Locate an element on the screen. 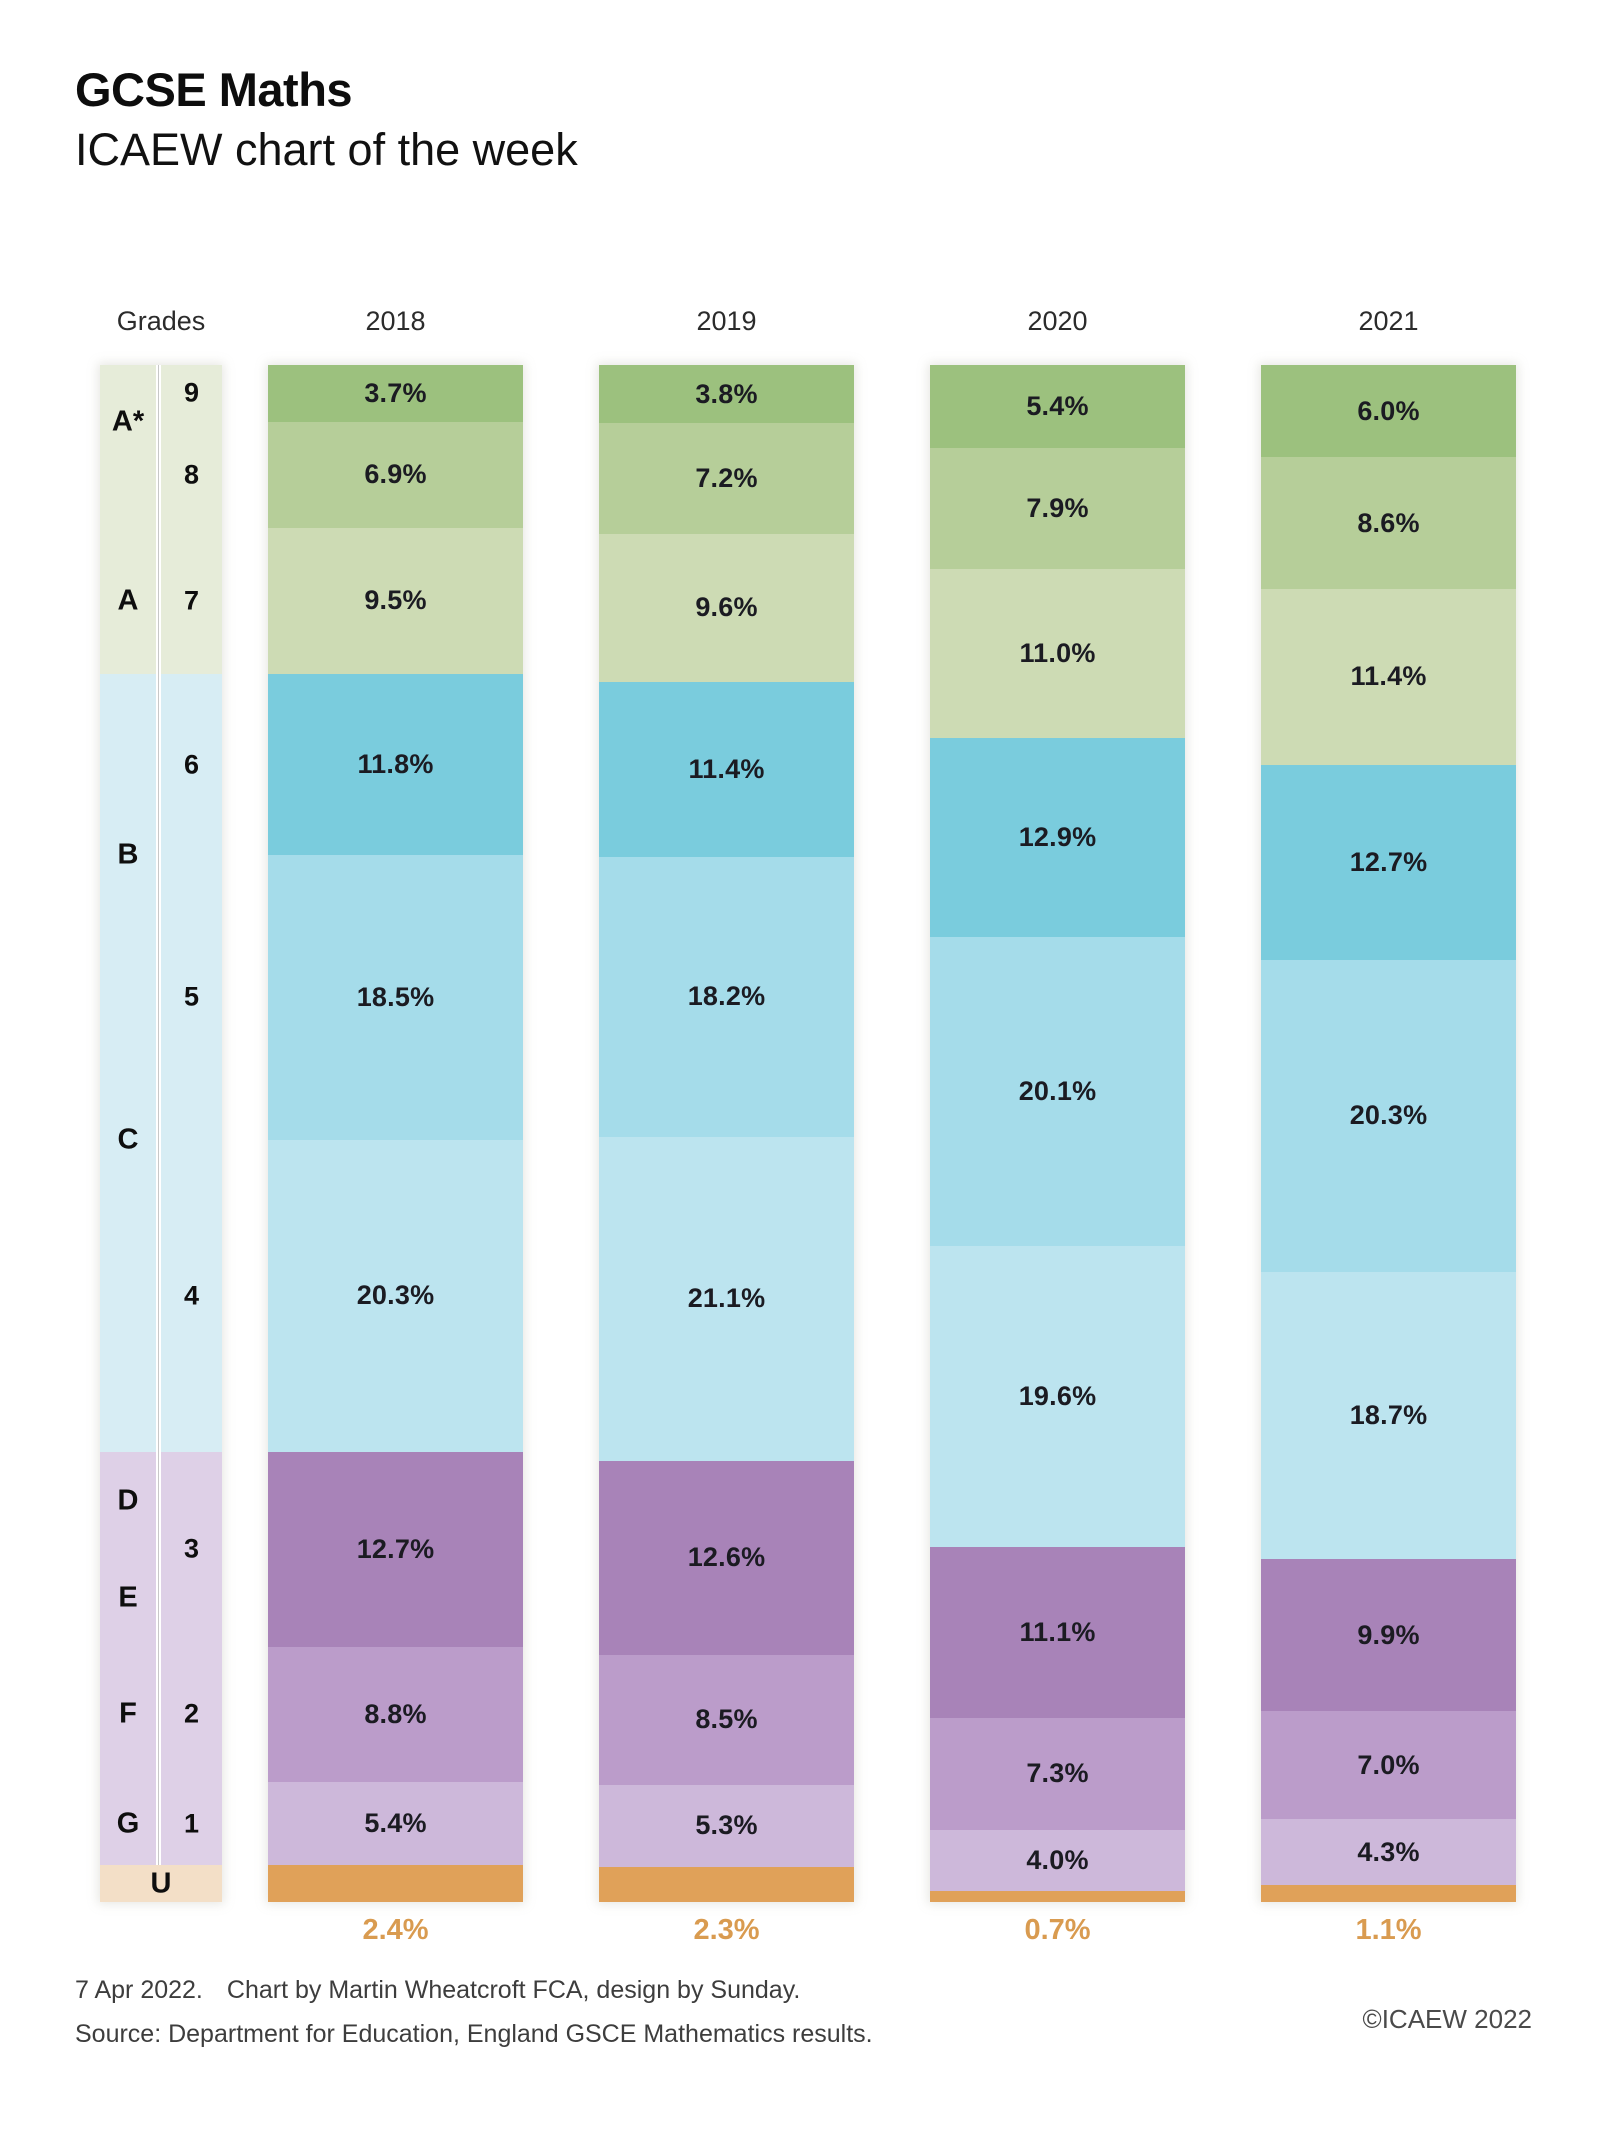 The height and width of the screenshot is (2133, 1600). segment-value-label: 11.8% is located at coordinates (395, 764).